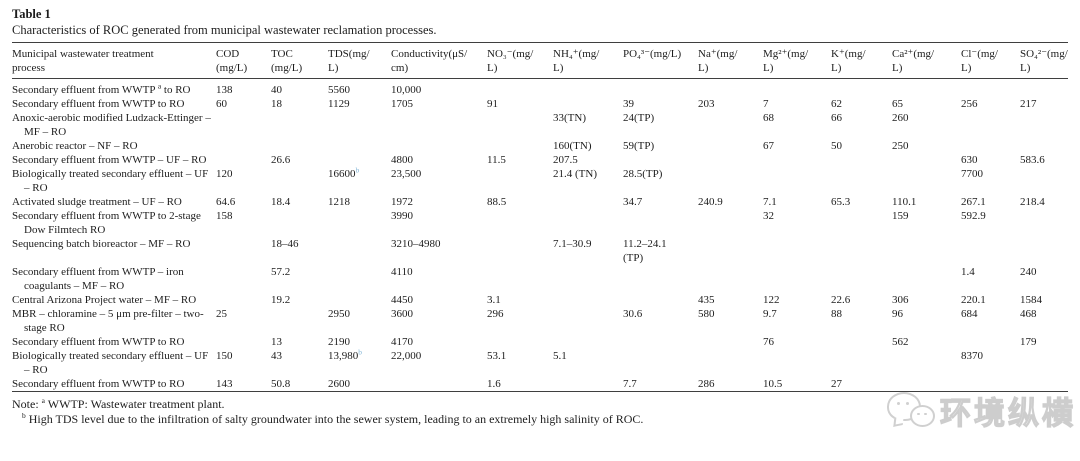  I want to click on value-cell: 179, so click(1028, 342).